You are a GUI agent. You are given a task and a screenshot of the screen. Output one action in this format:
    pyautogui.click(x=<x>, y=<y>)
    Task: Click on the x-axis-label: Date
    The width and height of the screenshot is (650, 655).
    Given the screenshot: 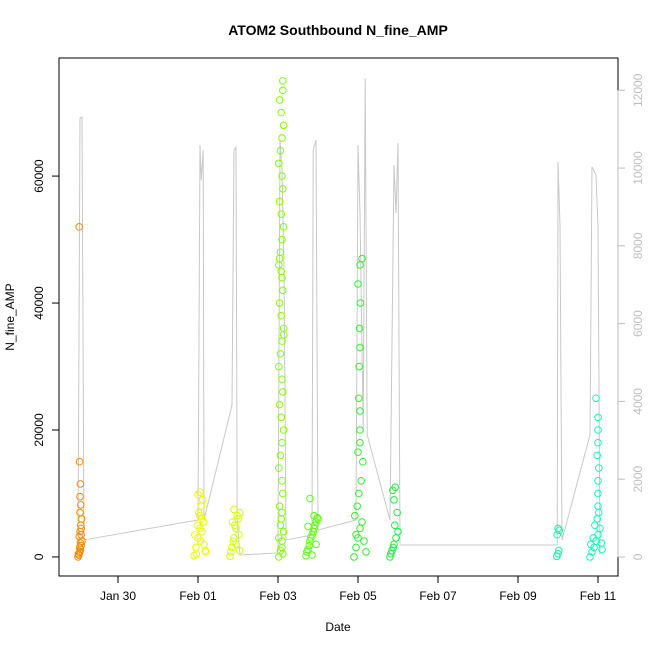 What is the action you would take?
    pyautogui.click(x=338, y=627)
    